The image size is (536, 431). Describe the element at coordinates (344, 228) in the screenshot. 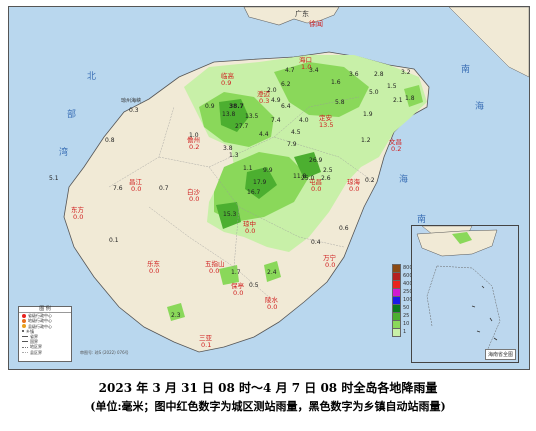

I see `station-value: 0.6` at that location.